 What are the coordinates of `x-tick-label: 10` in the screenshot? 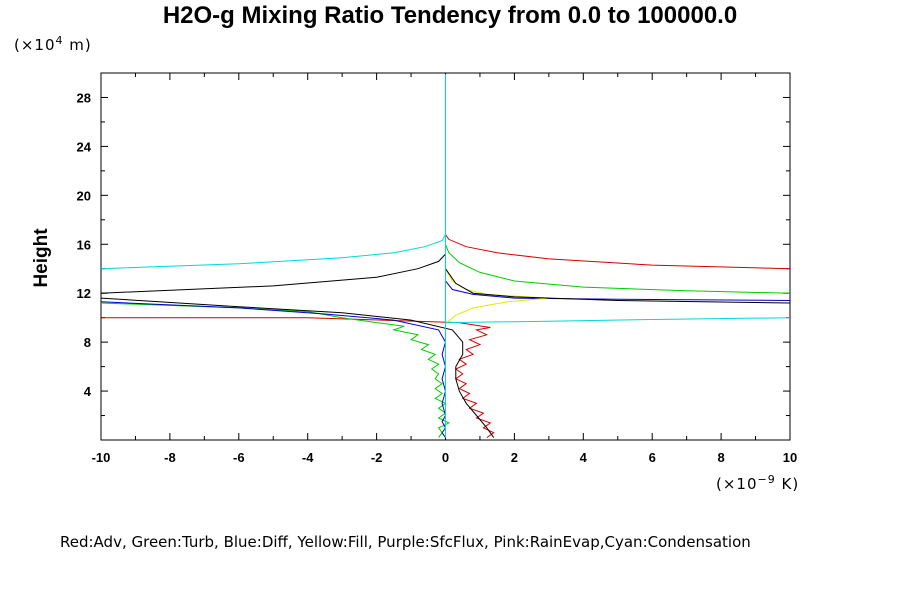 It's located at (790, 457).